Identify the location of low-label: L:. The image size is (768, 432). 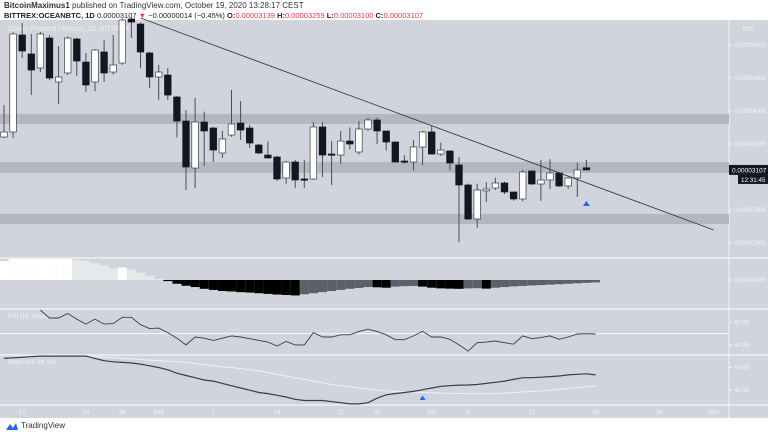
(330, 15).